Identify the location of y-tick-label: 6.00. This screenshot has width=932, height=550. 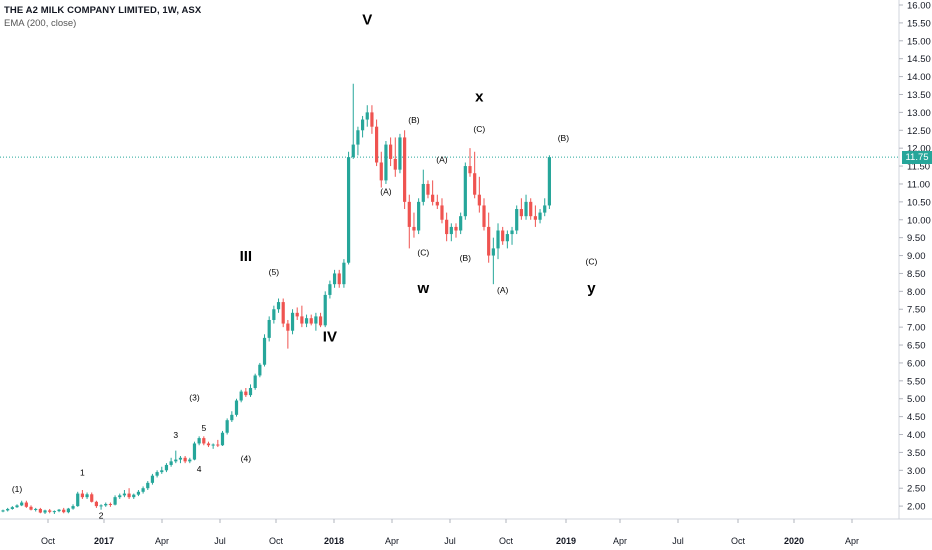
(916, 363).